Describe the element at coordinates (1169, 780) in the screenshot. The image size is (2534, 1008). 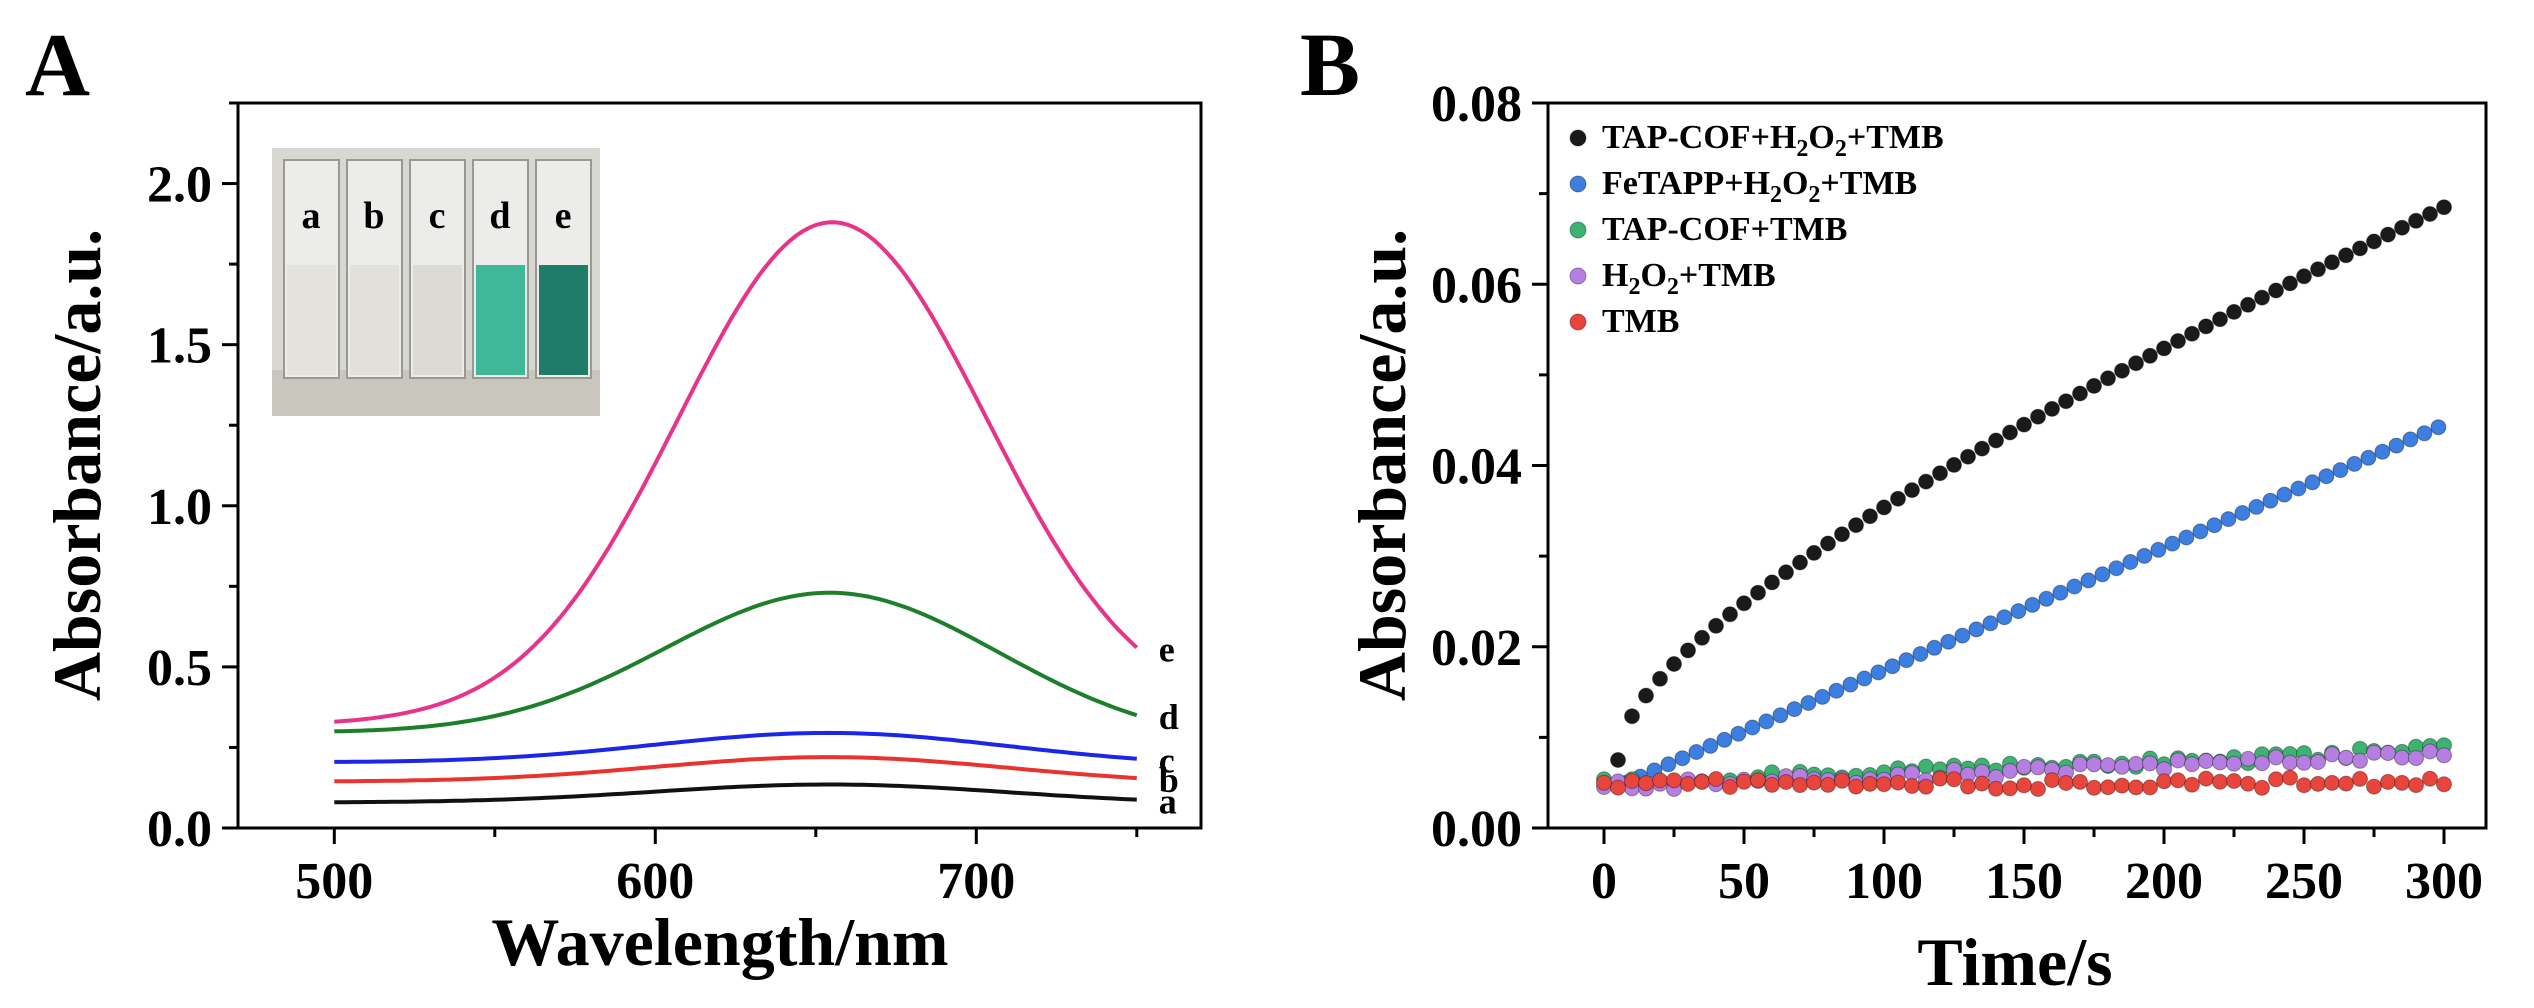
I see `panel-a-curve-label-b: b` at that location.